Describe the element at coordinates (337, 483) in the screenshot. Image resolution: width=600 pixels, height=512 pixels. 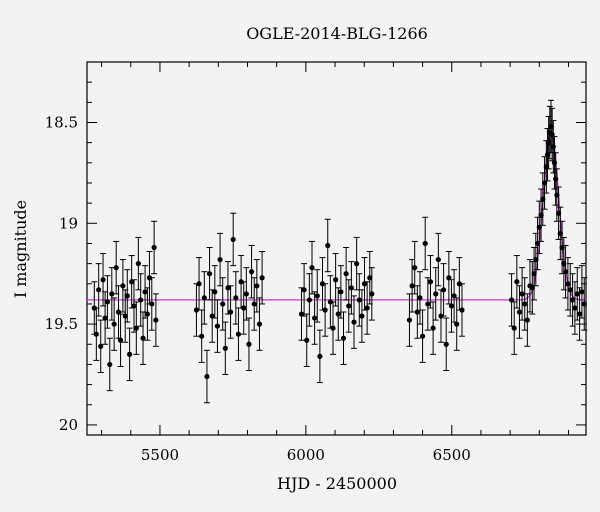
I see `x-axis-label: HJD - 2450000` at that location.